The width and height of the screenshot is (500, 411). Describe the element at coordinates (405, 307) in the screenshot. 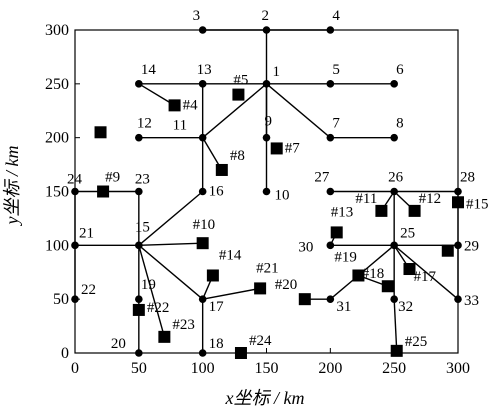

I see `node-label-32: 32` at that location.